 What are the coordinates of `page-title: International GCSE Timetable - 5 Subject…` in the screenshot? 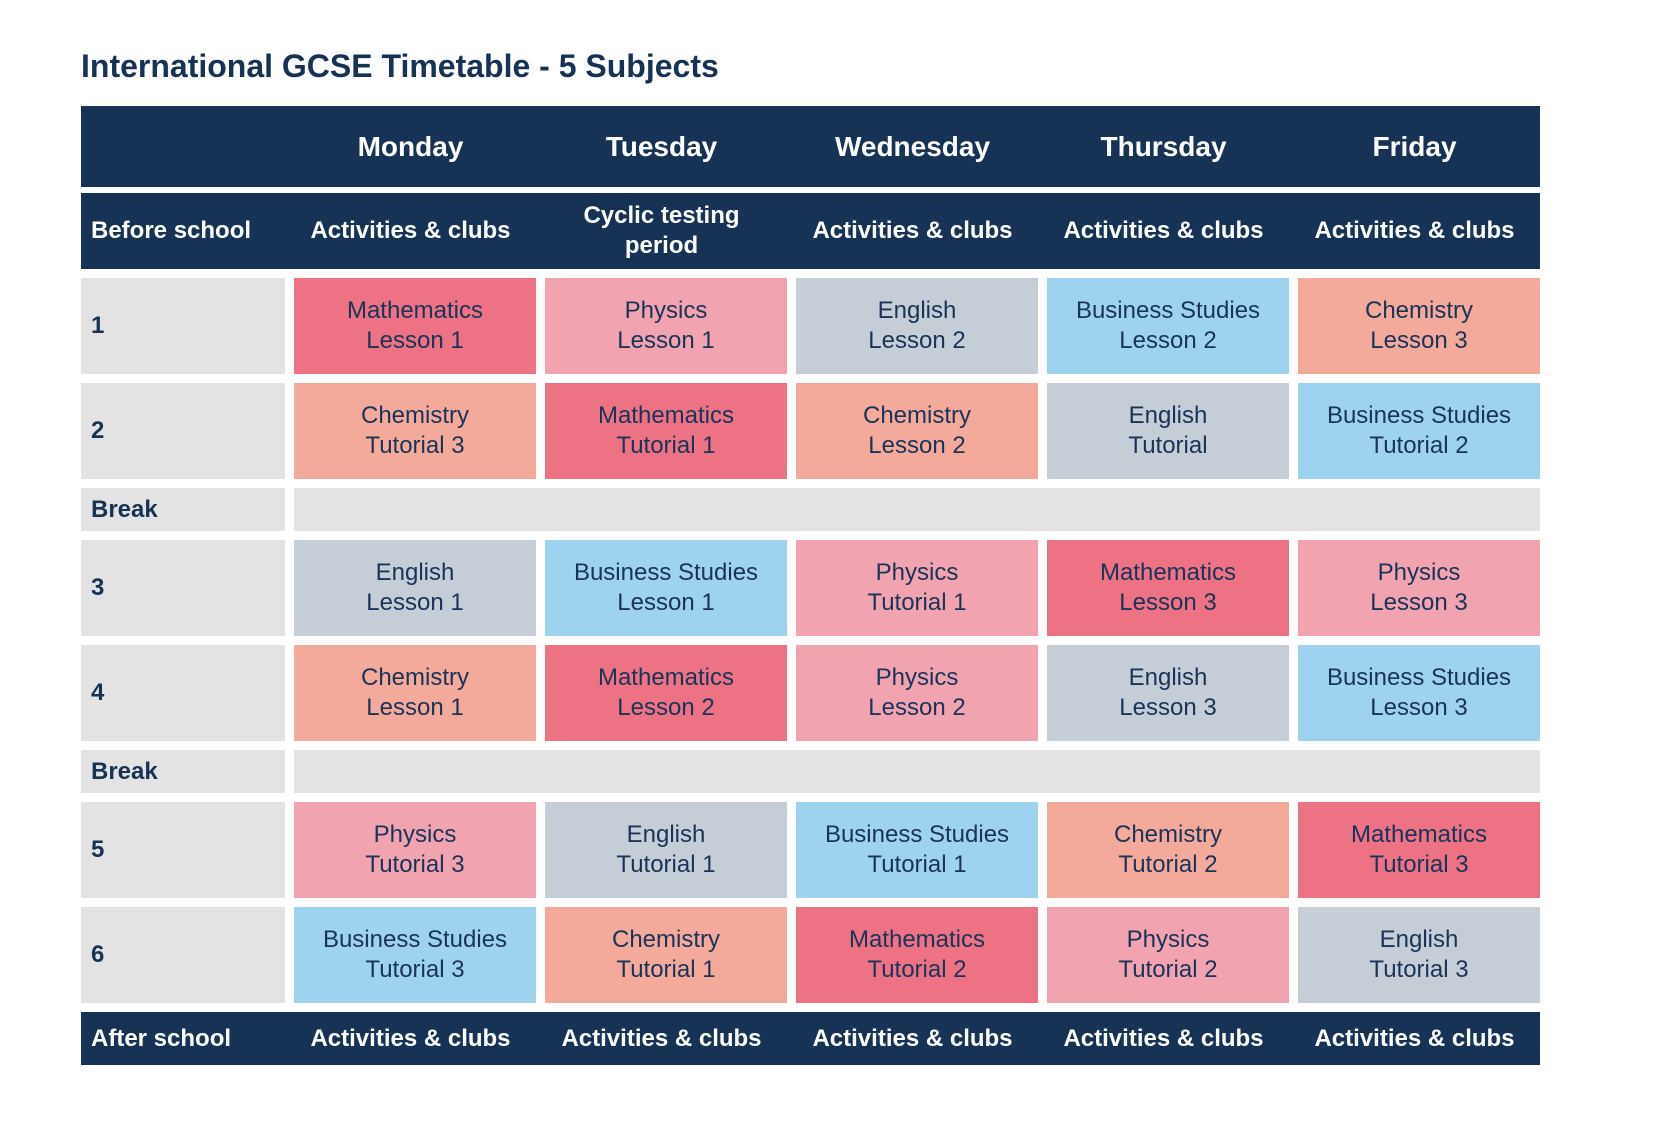 It's located at (400, 66).